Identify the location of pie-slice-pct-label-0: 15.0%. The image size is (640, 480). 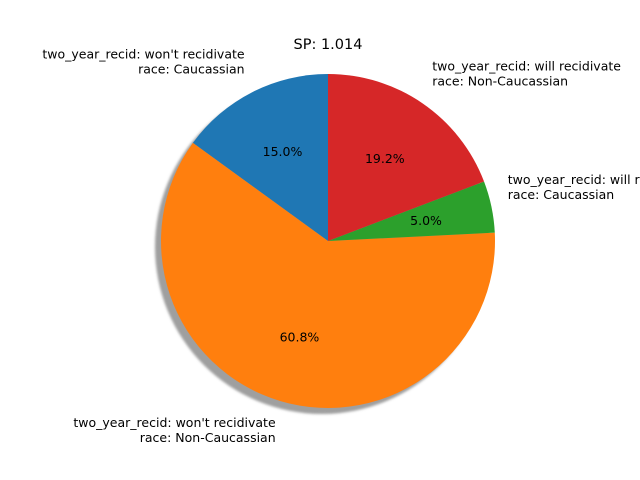
(283, 151).